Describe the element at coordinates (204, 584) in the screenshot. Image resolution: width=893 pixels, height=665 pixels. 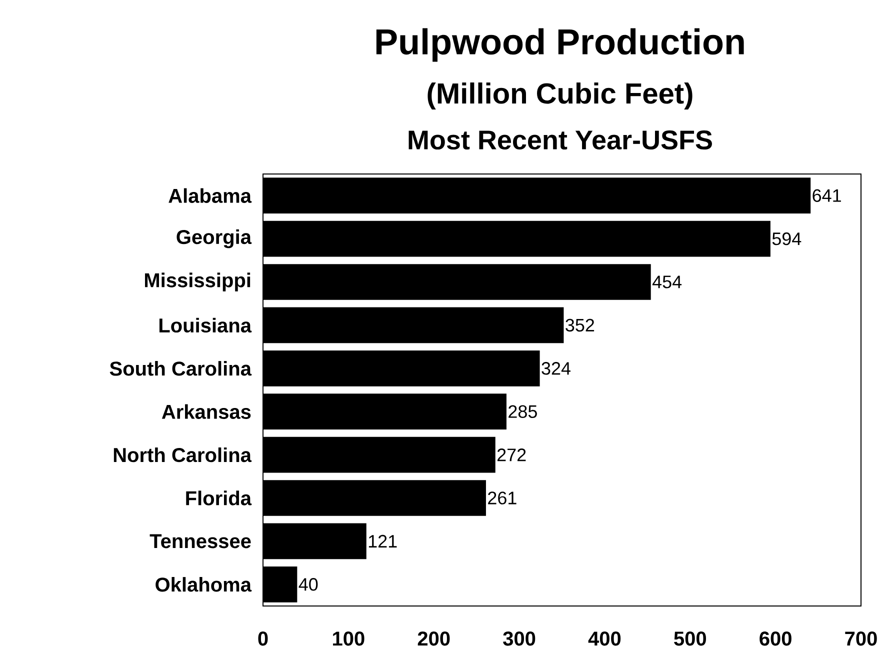
I see `y-tick-label: Oklahoma` at that location.